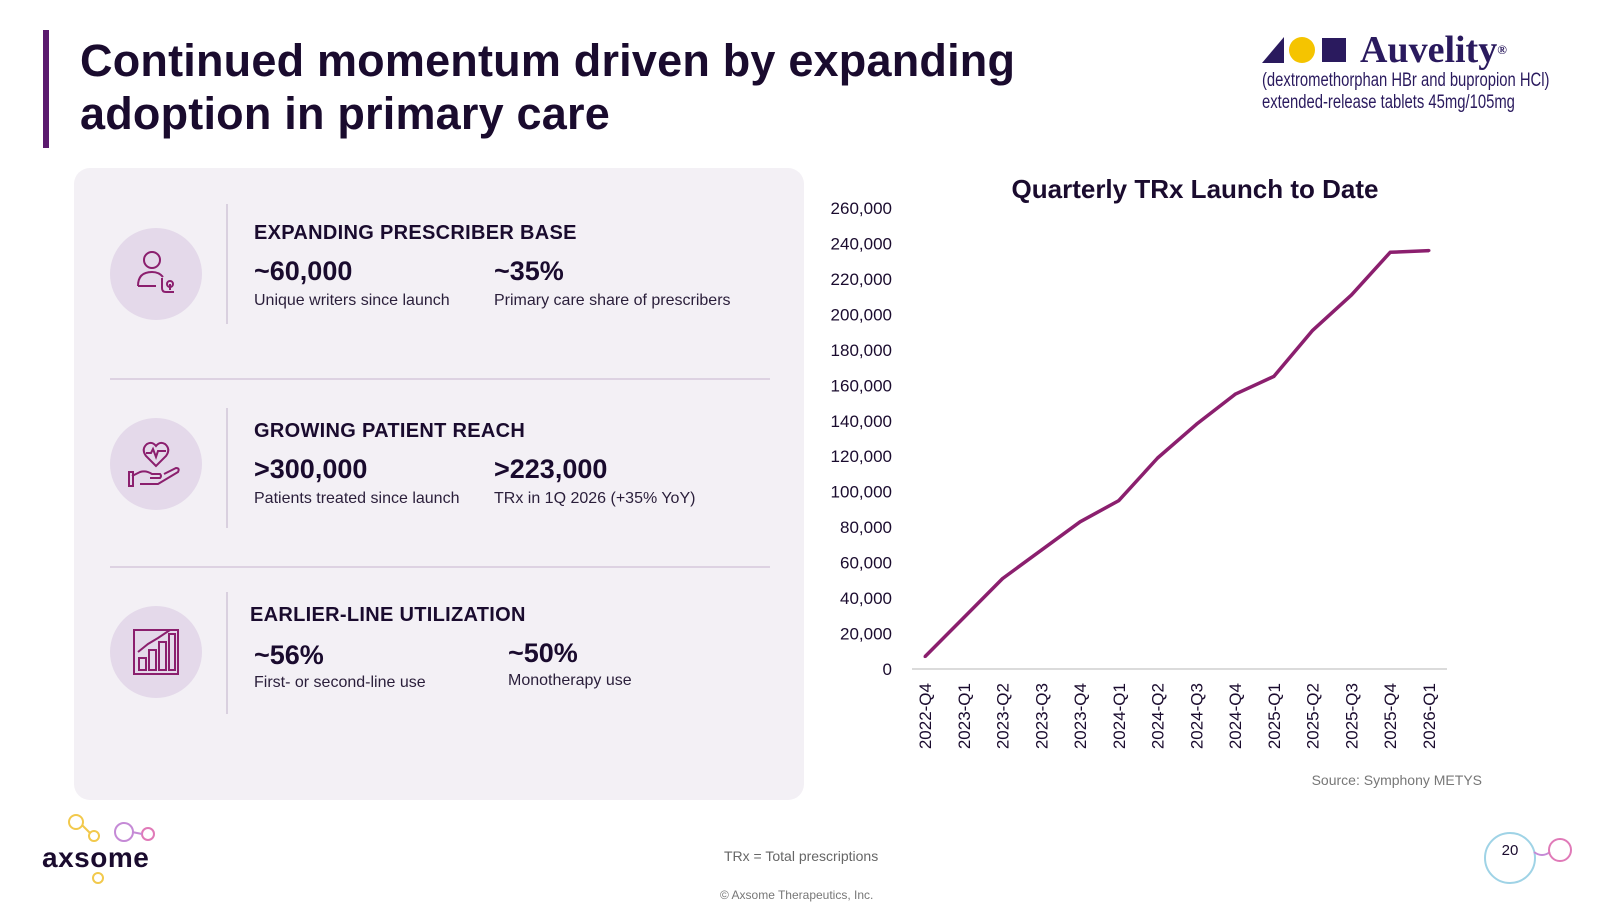 This screenshot has height=902, width=1600. I want to click on axsome-wordmark: axsome, so click(96, 857).